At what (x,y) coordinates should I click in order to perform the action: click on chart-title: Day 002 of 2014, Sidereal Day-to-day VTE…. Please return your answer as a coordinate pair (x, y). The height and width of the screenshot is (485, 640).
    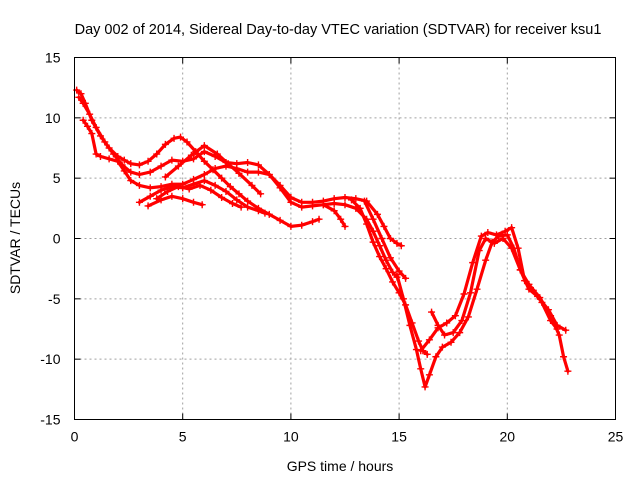
    Looking at the image, I should click on (338, 30).